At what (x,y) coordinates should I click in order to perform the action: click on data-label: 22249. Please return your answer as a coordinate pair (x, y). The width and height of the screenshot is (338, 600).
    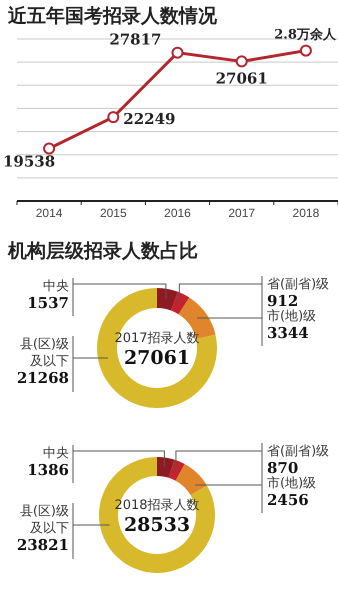
    Looking at the image, I should click on (149, 119).